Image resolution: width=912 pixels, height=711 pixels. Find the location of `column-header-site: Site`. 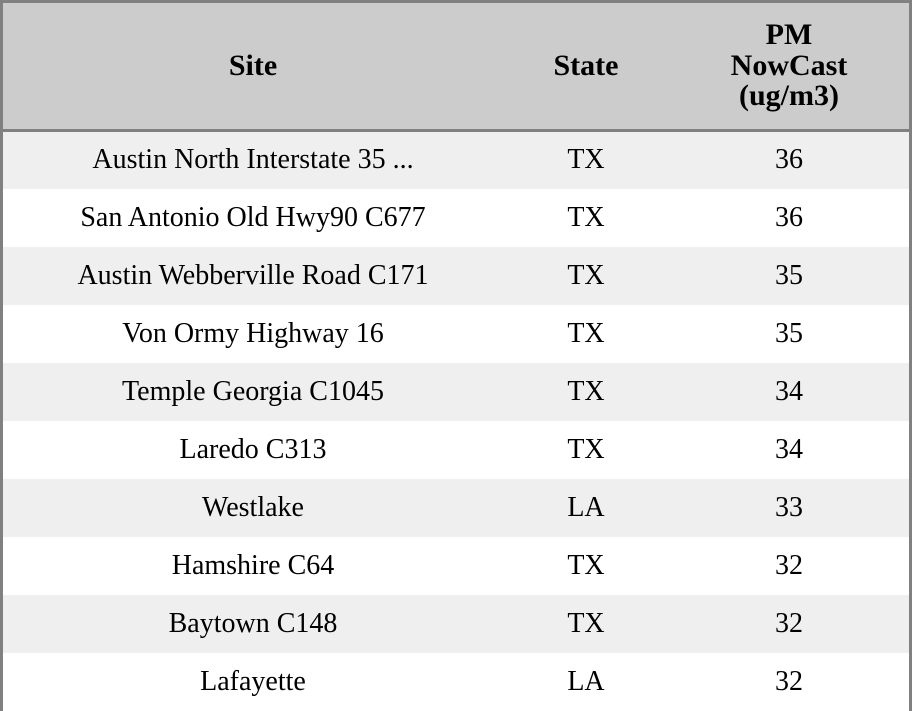

column-header-site: Site is located at coordinates (253, 67).